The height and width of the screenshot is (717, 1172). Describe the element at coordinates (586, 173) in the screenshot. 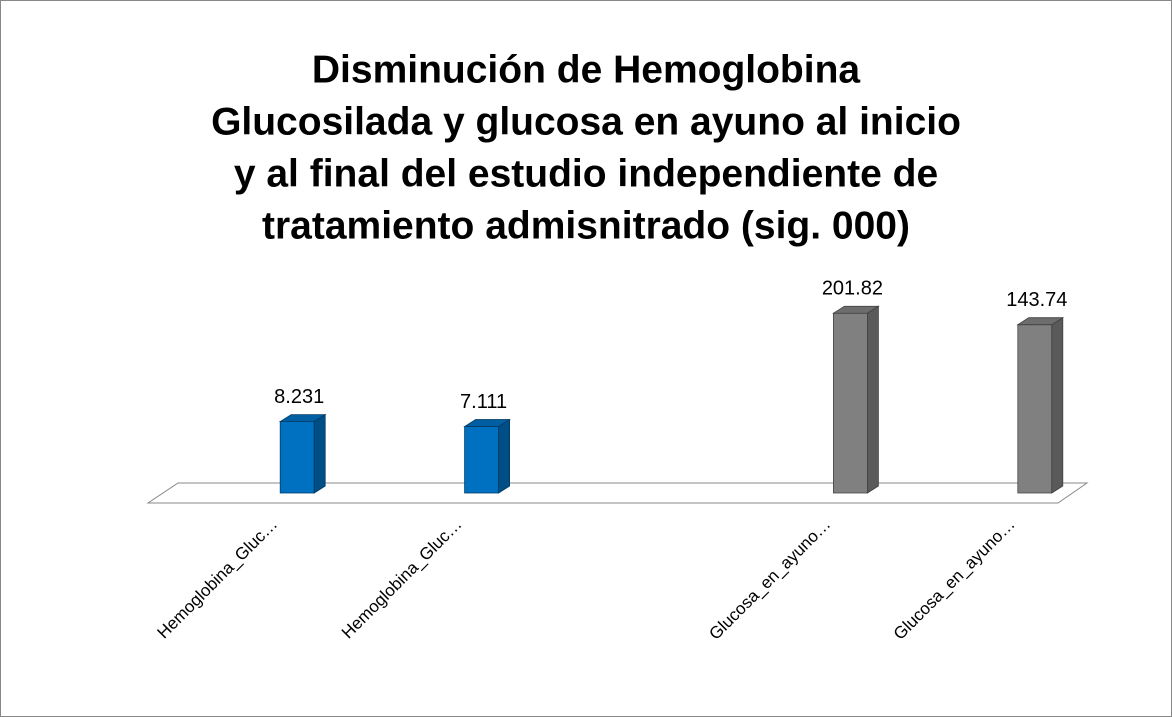

I see `chart-title: y al final del estudio independiente de` at that location.